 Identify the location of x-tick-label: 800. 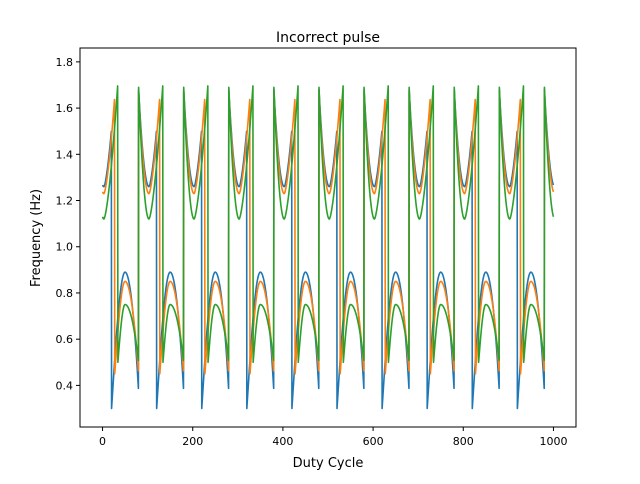
(463, 441).